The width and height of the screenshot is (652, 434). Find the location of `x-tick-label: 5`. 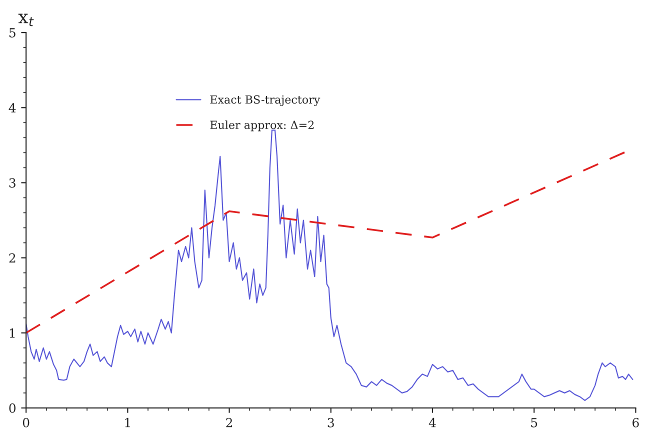

x-tick-label: 5 is located at coordinates (534, 423).